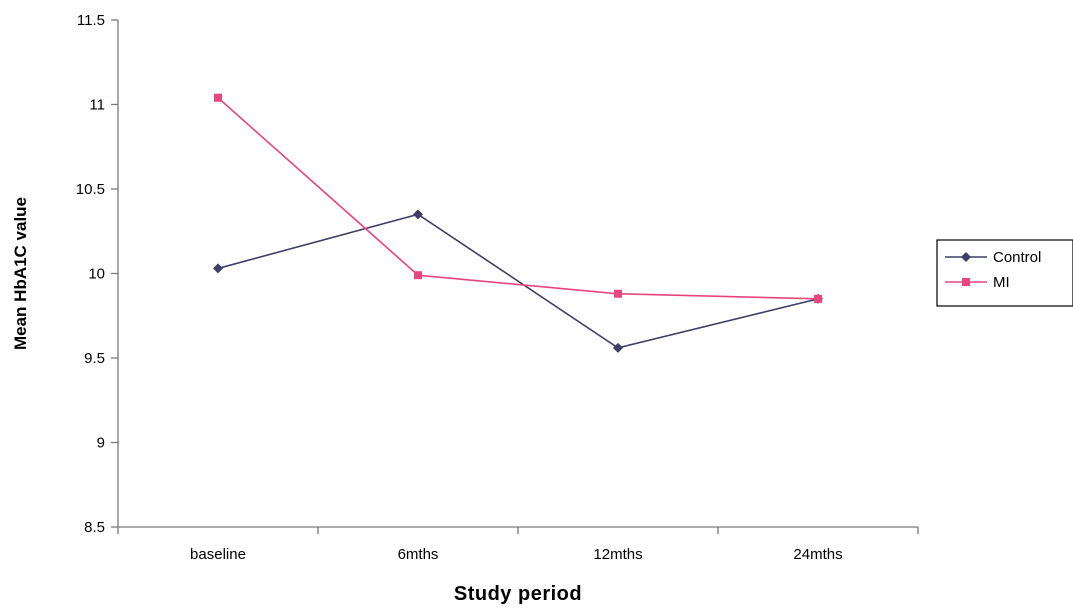 This screenshot has width=1073, height=610. Describe the element at coordinates (94, 358) in the screenshot. I see `y-tick-label: 9.5` at that location.